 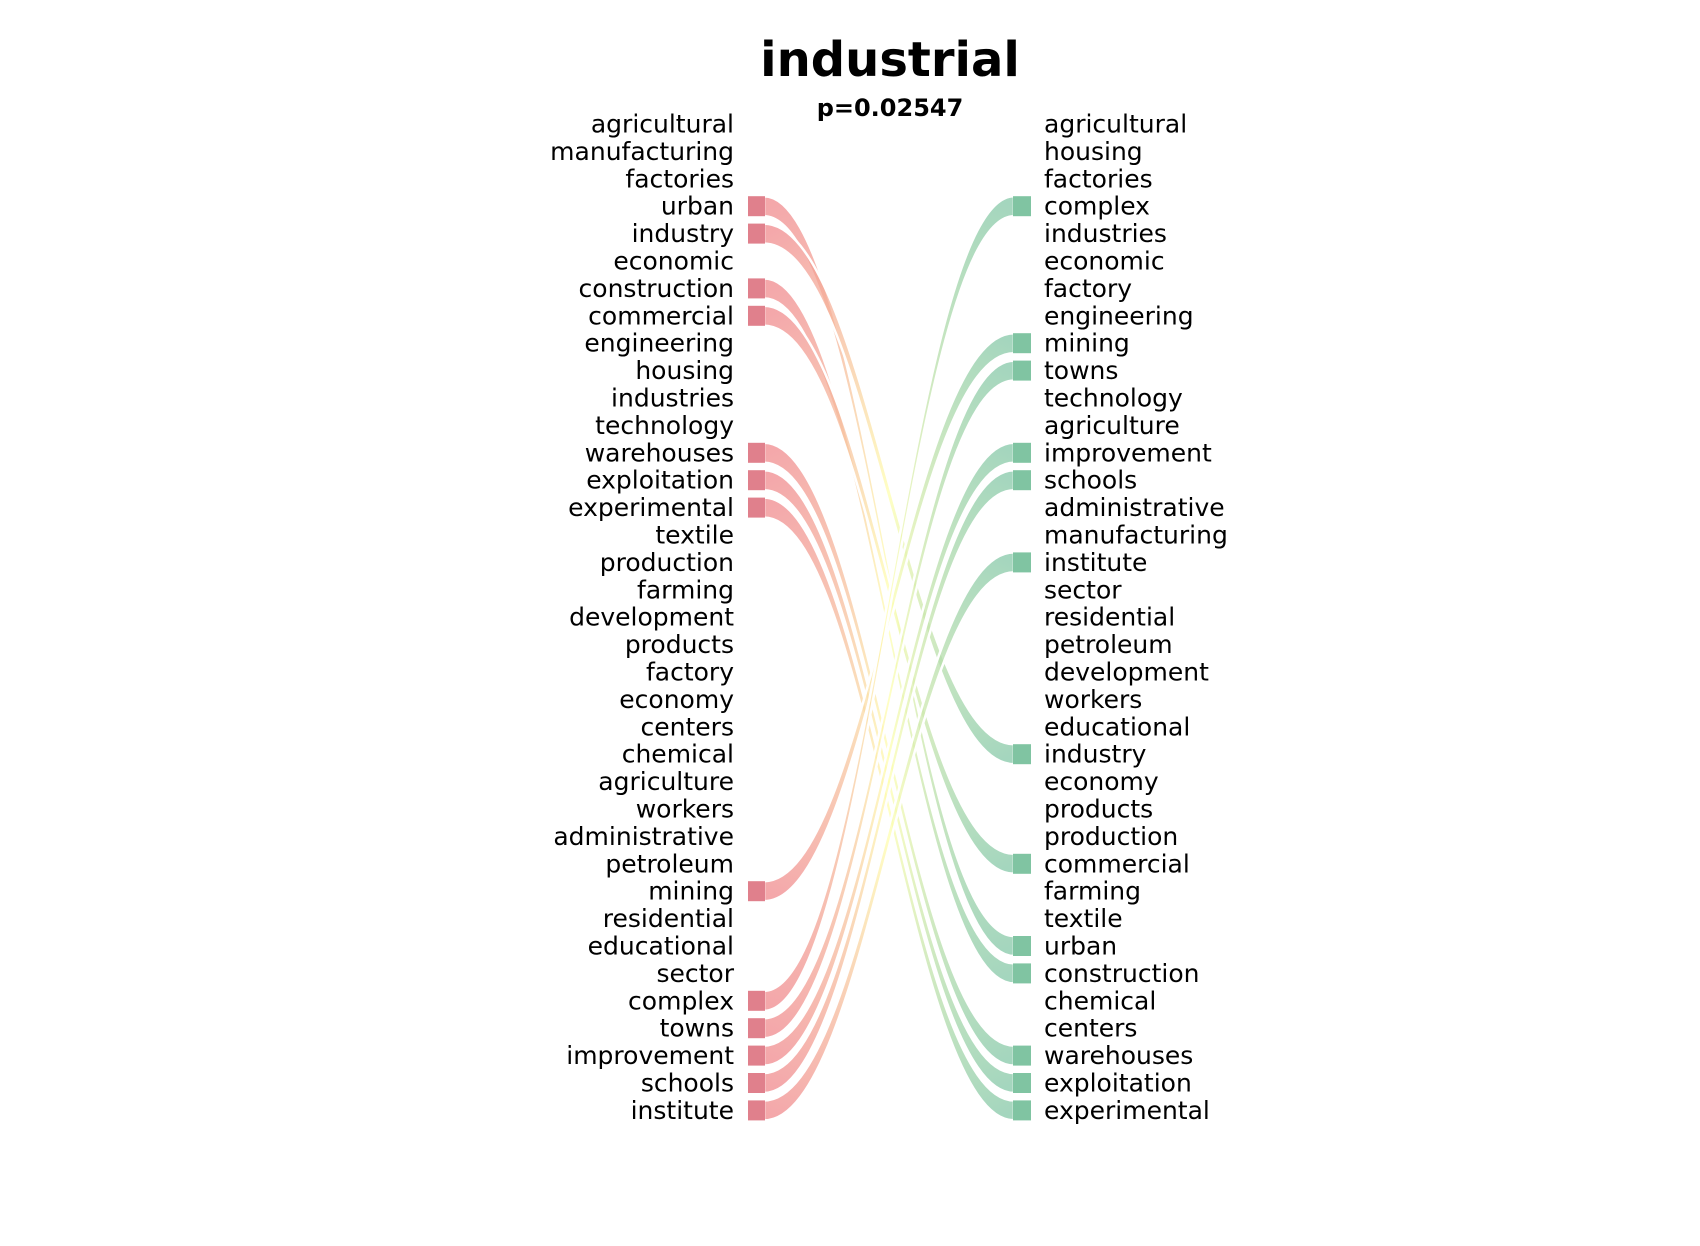 What do you see at coordinates (1136, 535) in the screenshot?
I see `right-label-manufacturing: manufacturing` at bounding box center [1136, 535].